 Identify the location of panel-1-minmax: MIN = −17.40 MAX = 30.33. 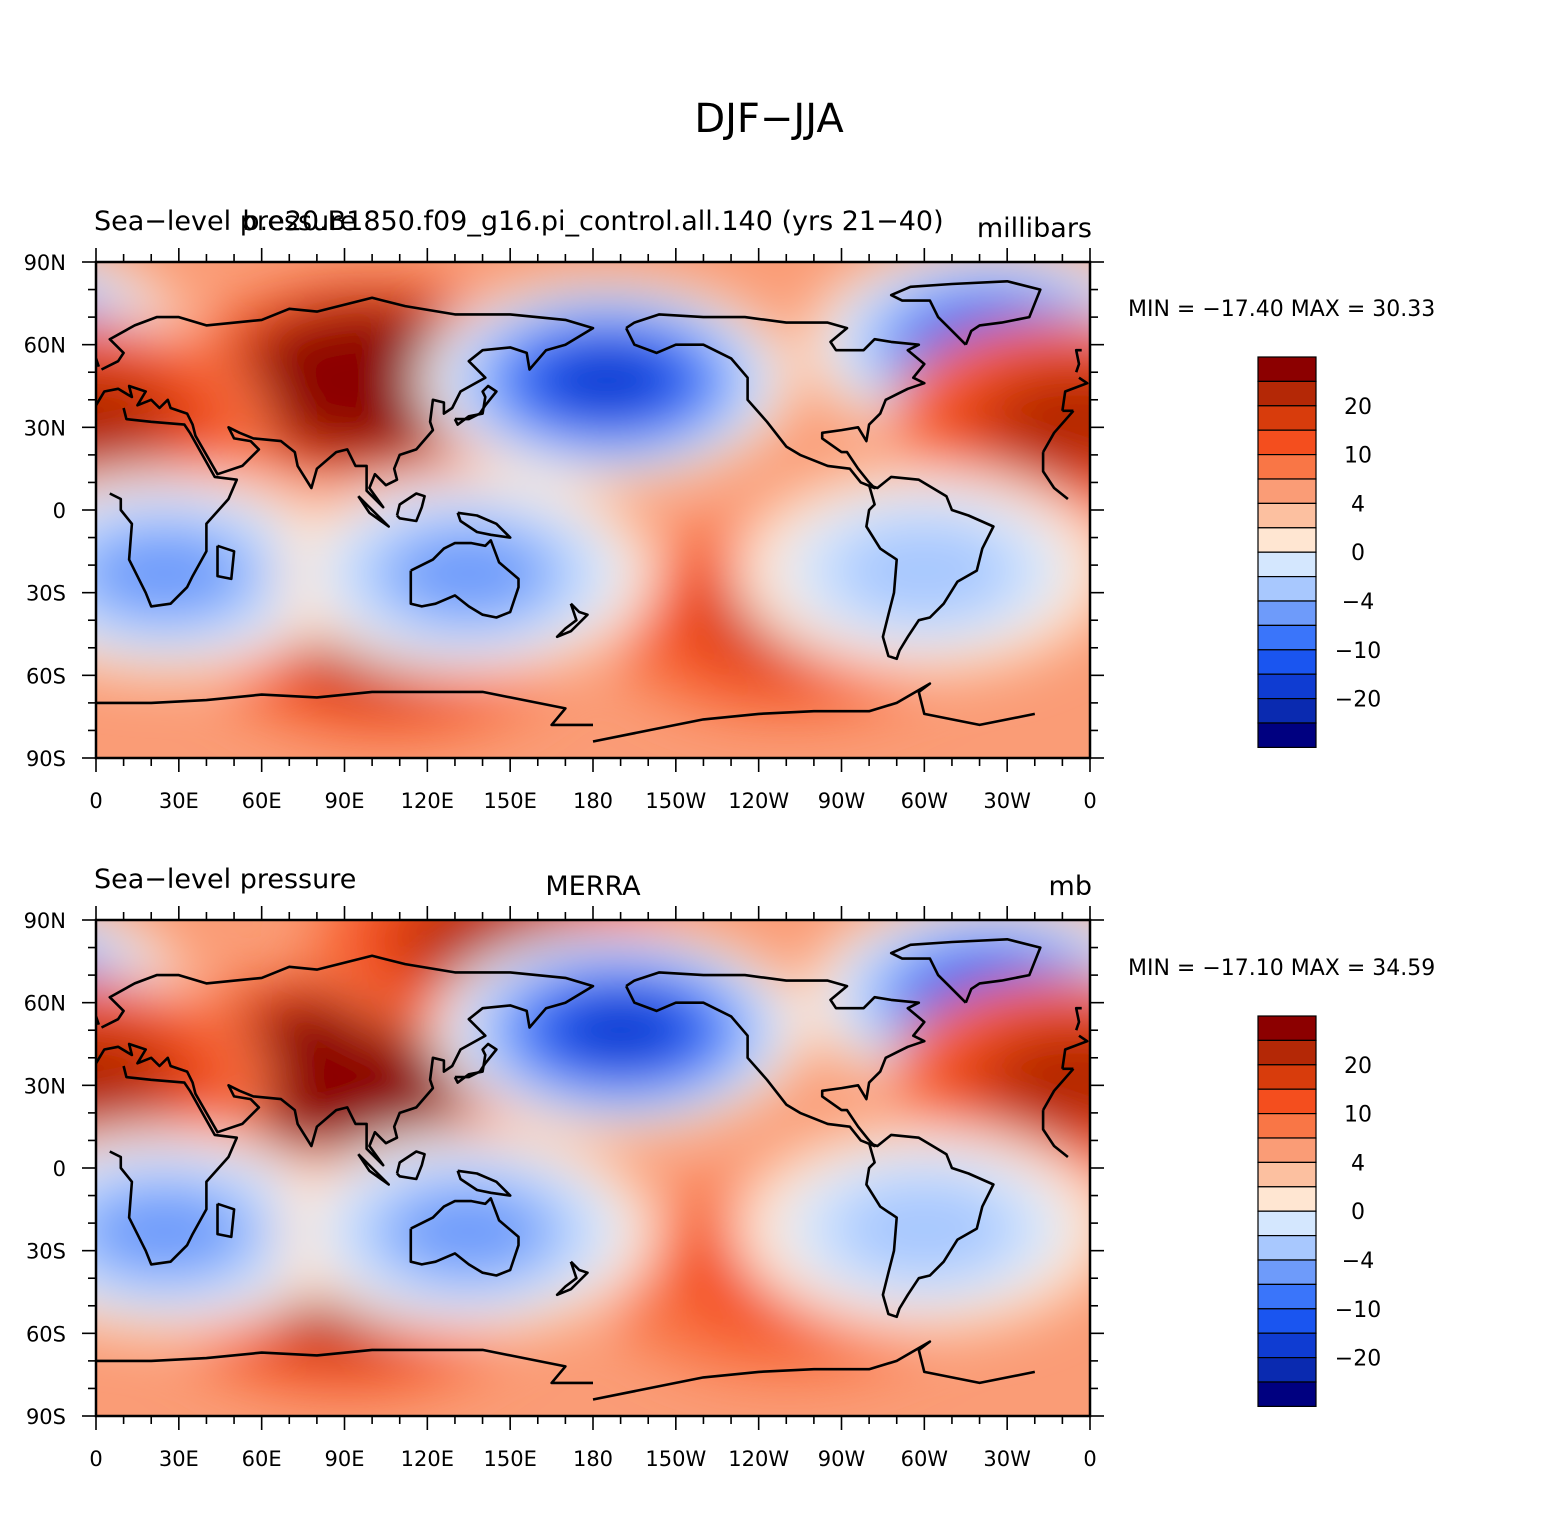
(1281, 309).